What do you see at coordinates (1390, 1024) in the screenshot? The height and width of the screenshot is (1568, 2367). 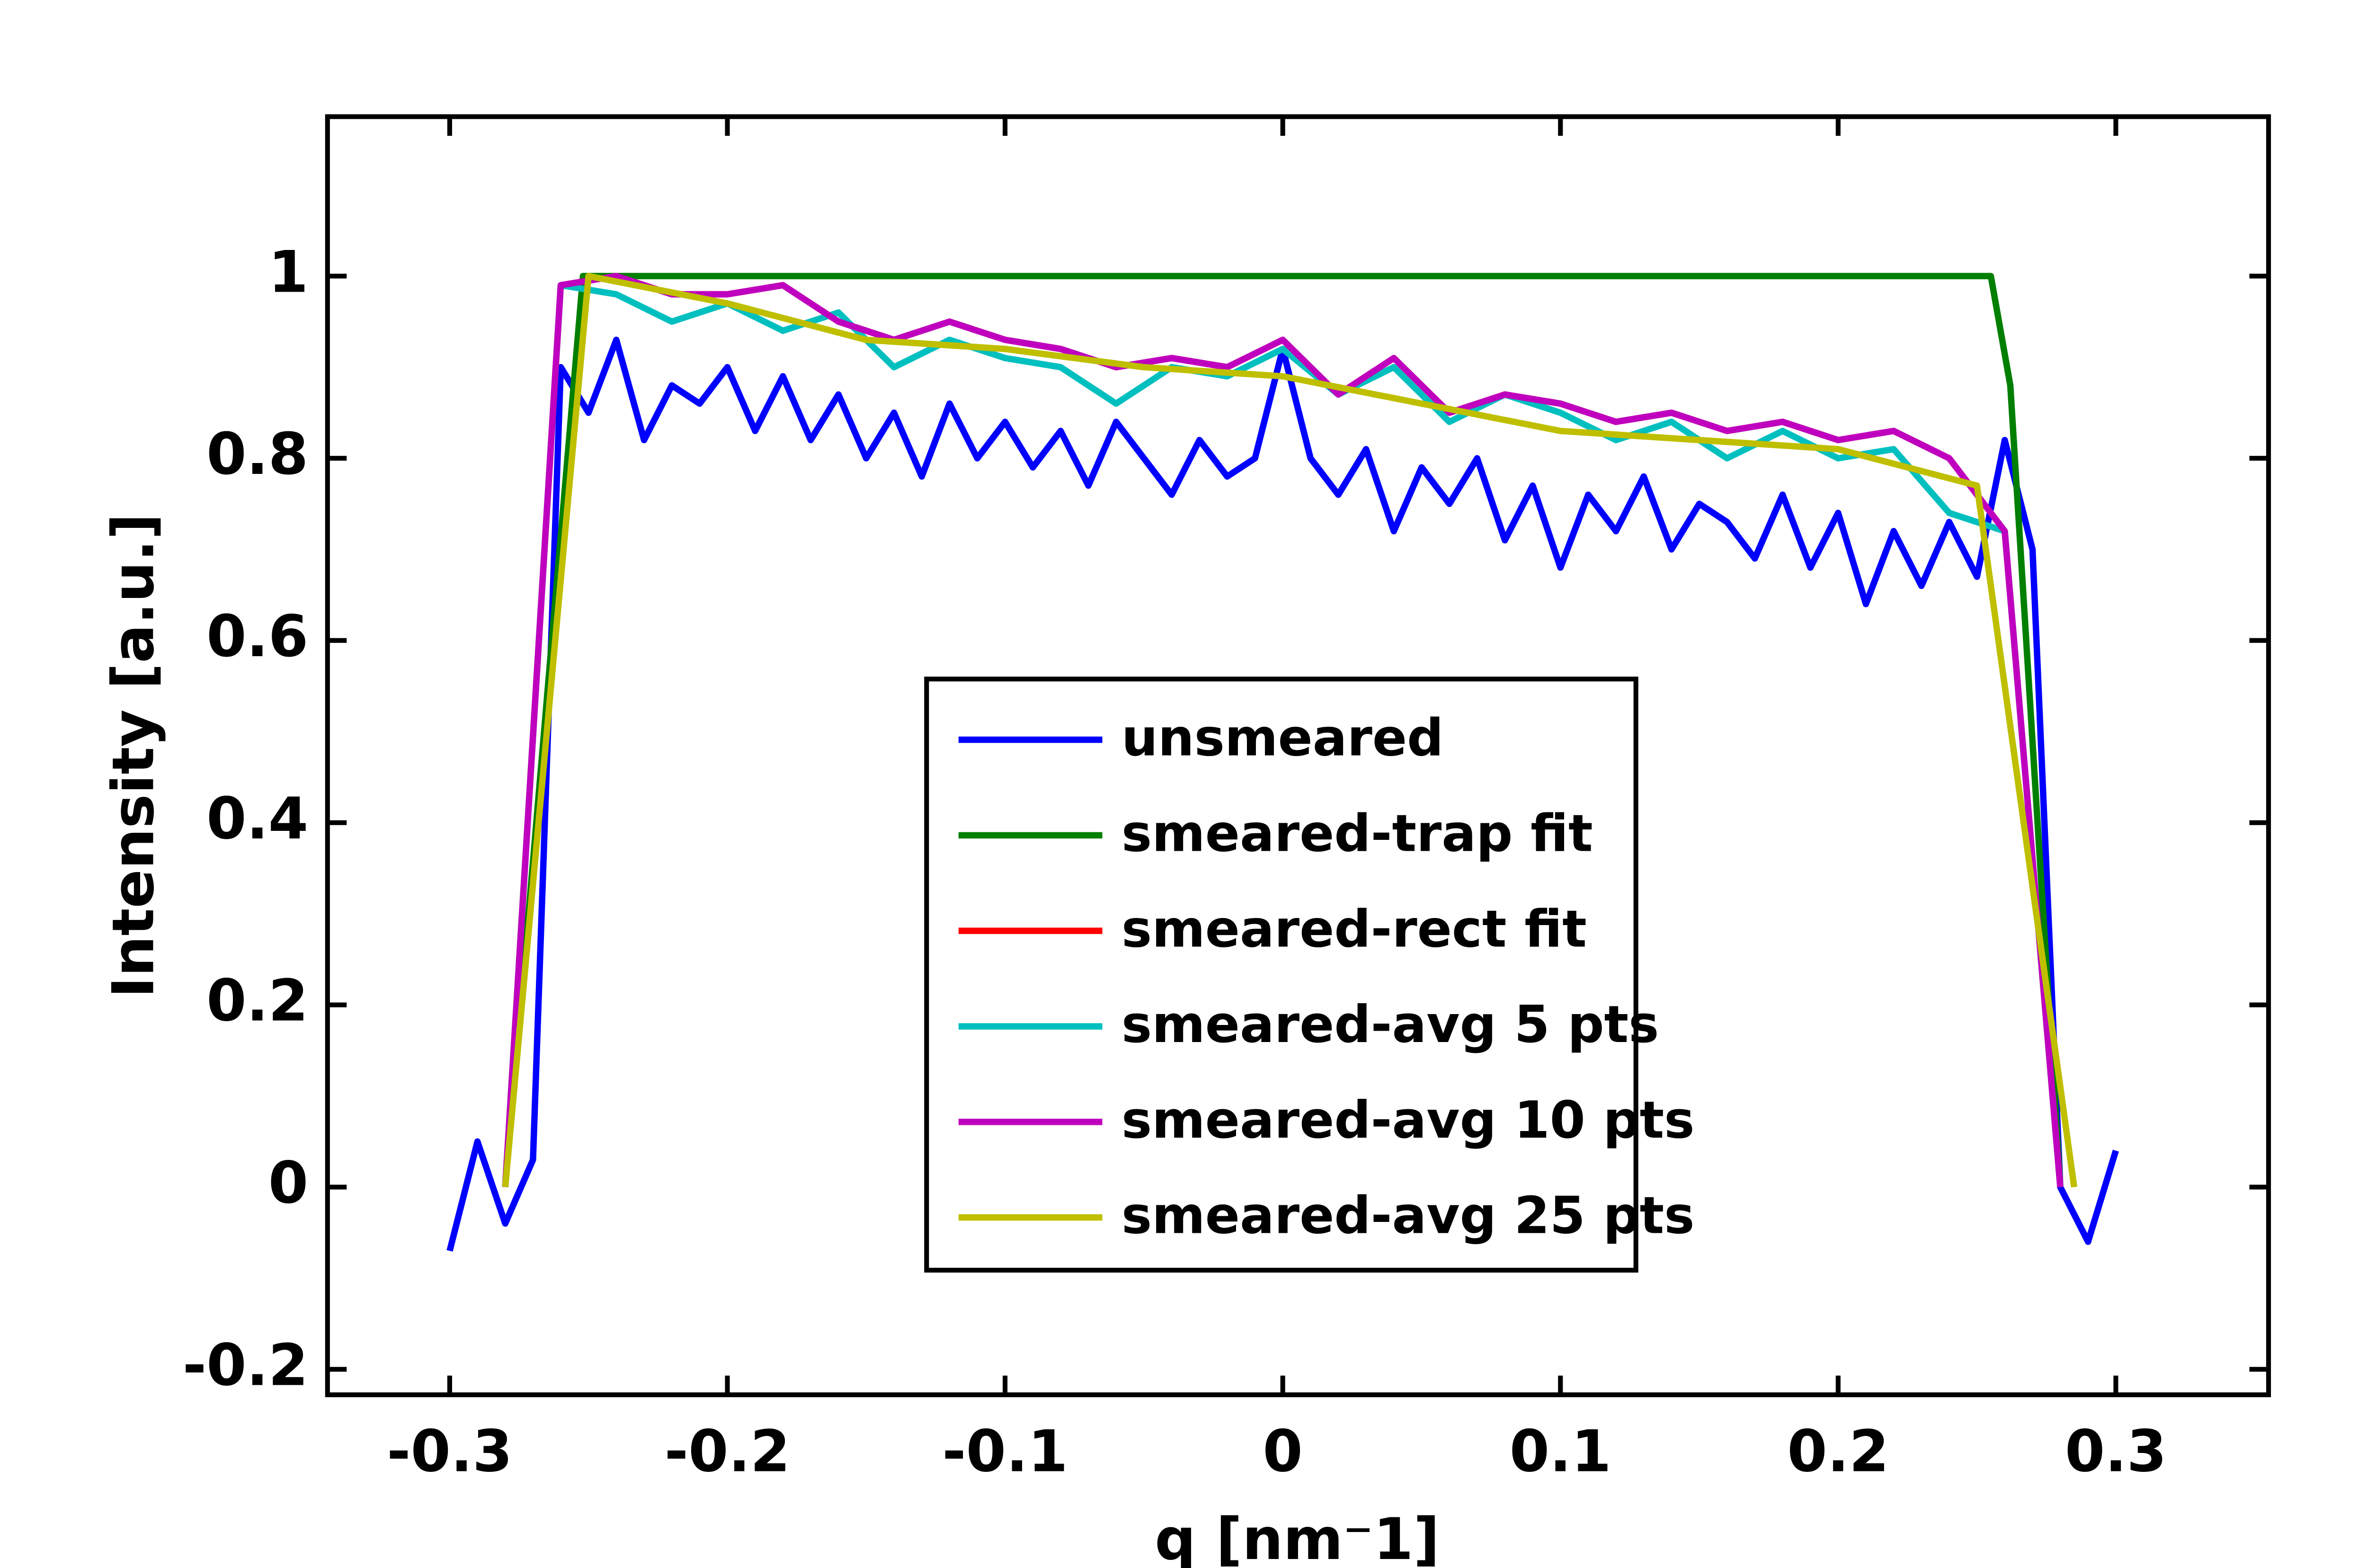 I see `legend-label: smeared-avg 5 pts` at bounding box center [1390, 1024].